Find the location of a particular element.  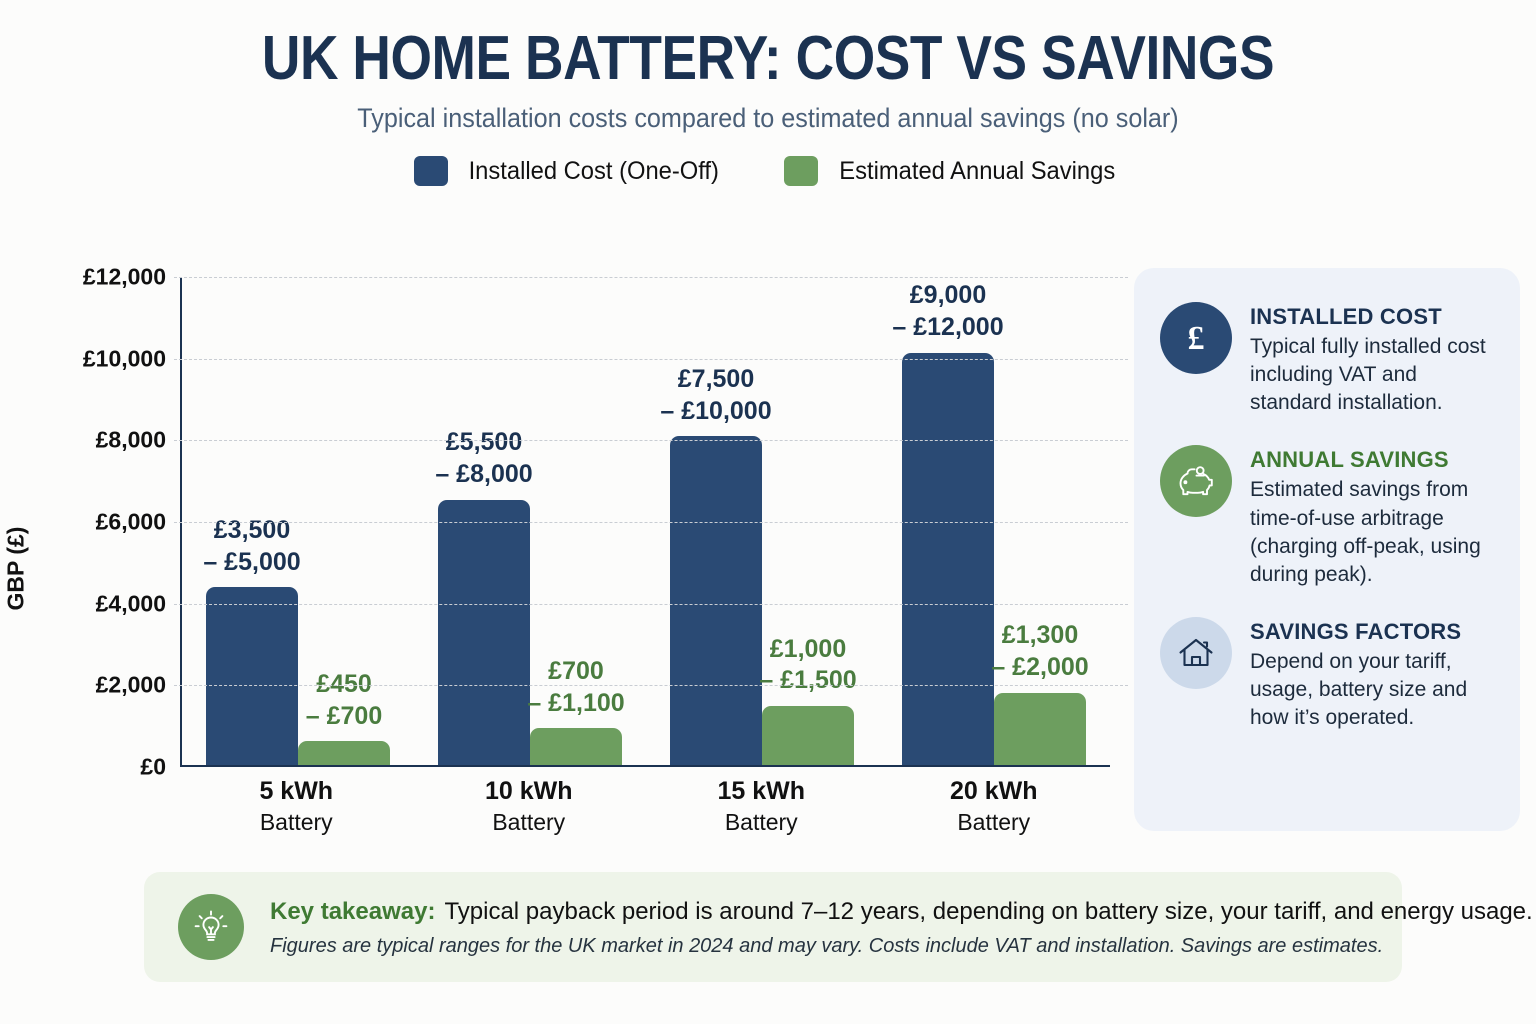

x-axis-label-size: 10 kWh is located at coordinates (528, 791).